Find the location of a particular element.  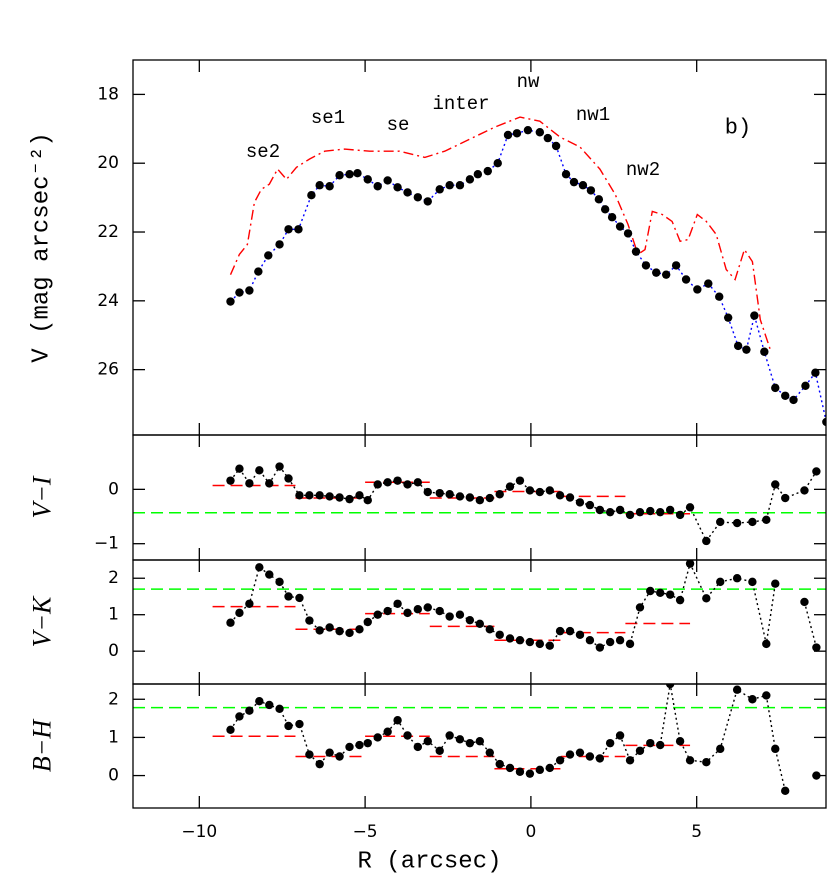

y-tick-label: 26 is located at coordinates (108, 370).